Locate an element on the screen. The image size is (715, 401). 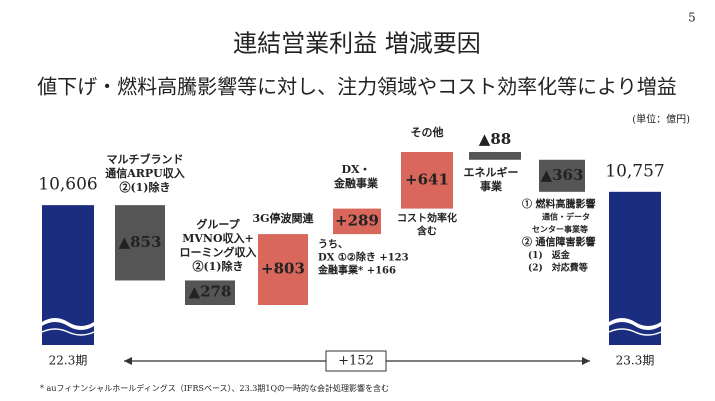
difference-label: +152 is located at coordinates (356, 361).